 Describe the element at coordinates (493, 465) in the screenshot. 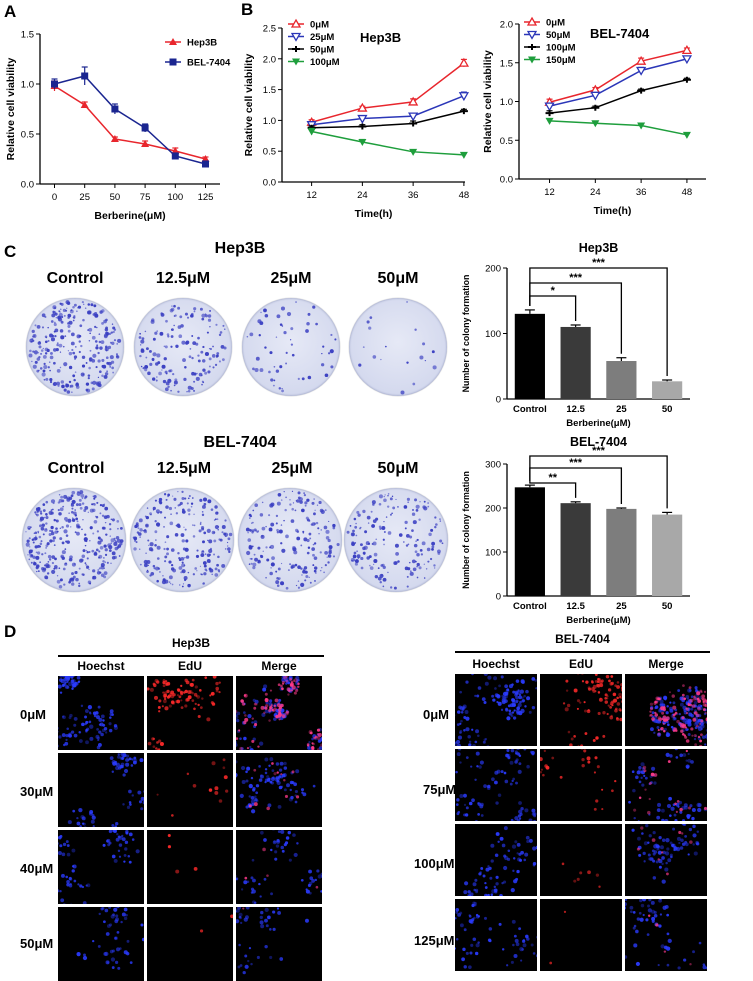

I see `y-tick-label: 300` at that location.